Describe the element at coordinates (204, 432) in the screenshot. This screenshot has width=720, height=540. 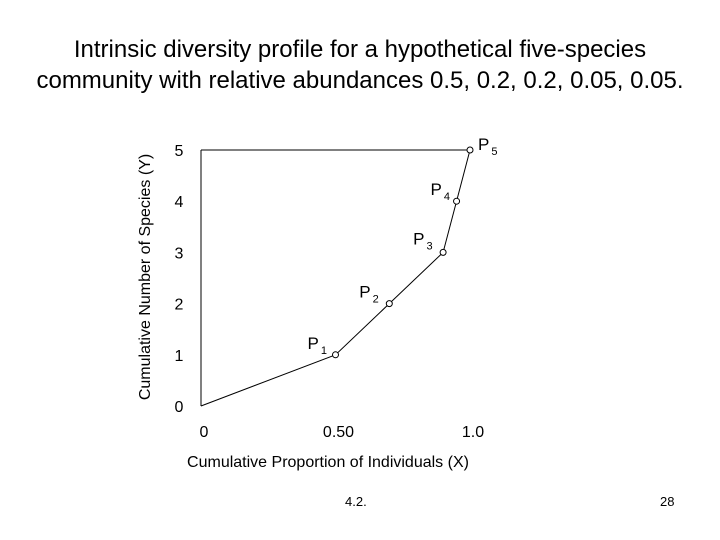
I see `x-tick-label: 0` at that location.